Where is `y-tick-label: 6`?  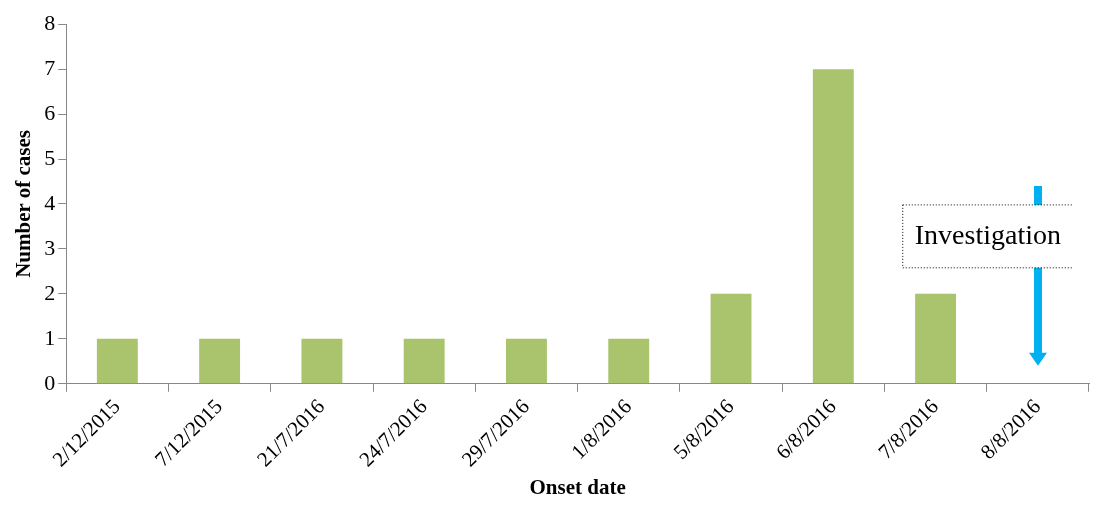
y-tick-label: 6 is located at coordinates (50, 112).